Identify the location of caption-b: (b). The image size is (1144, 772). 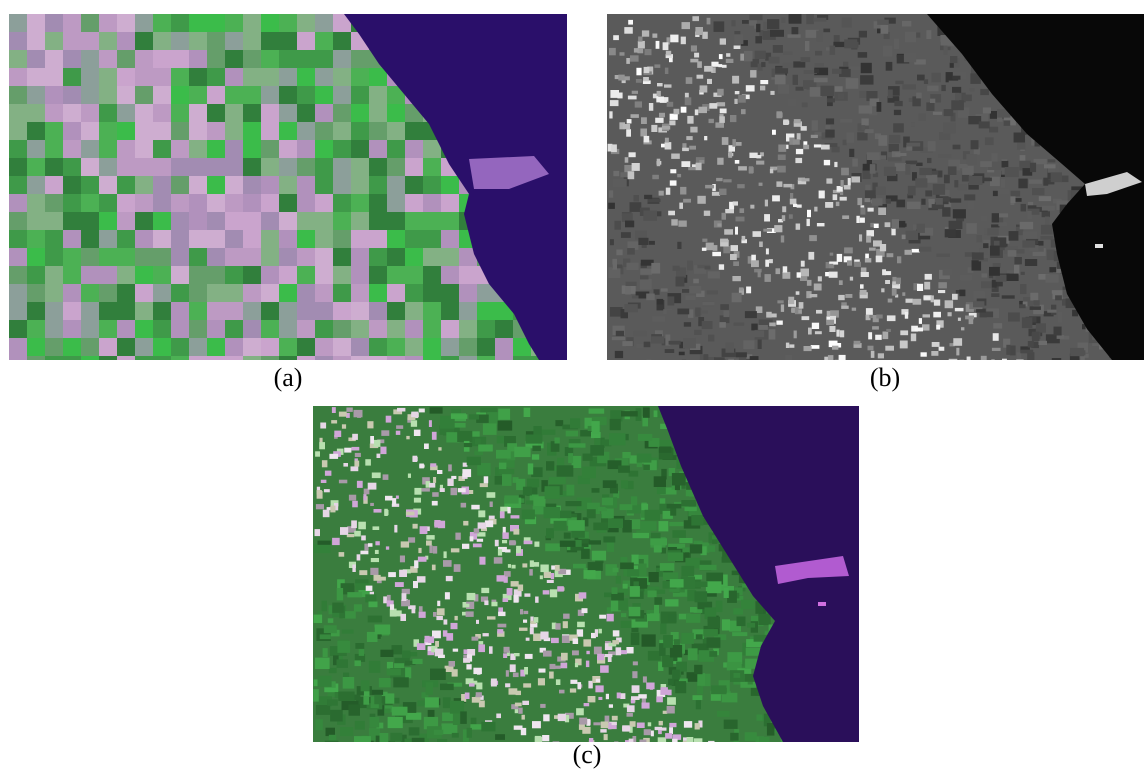
(885, 377).